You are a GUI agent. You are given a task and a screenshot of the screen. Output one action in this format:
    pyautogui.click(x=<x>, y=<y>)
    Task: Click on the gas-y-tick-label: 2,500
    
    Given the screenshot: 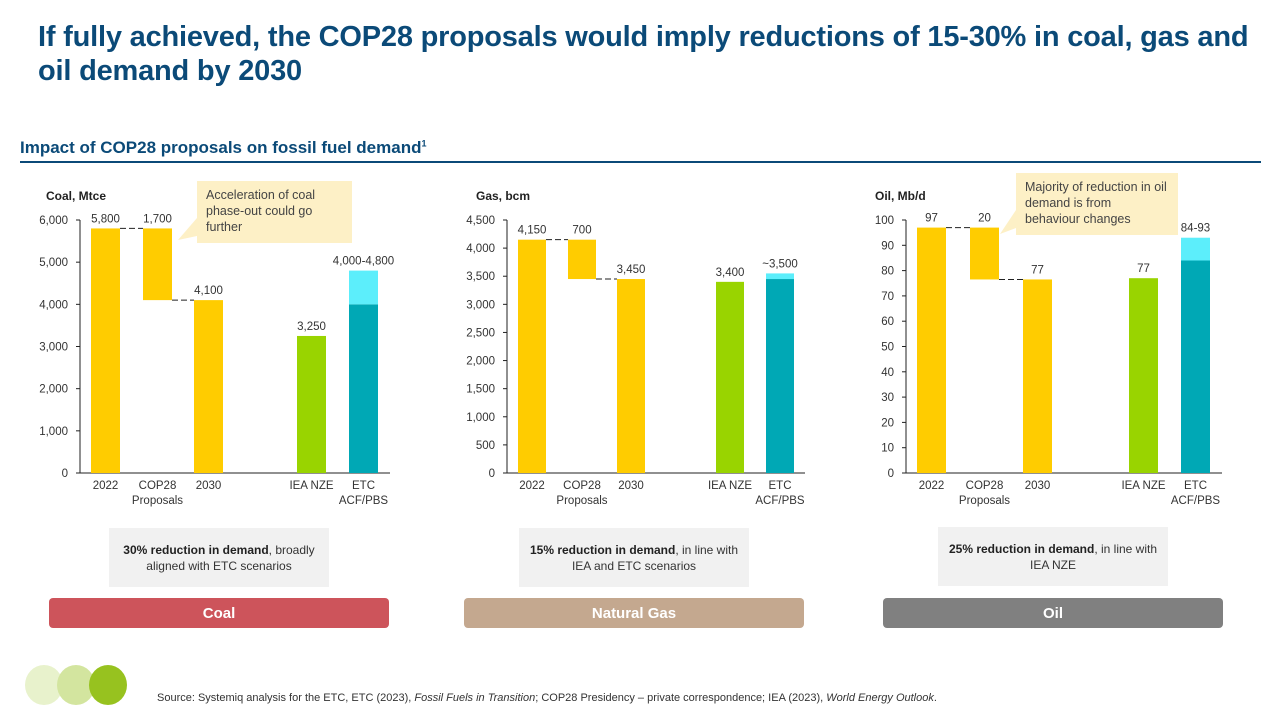 What is the action you would take?
    pyautogui.click(x=480, y=333)
    